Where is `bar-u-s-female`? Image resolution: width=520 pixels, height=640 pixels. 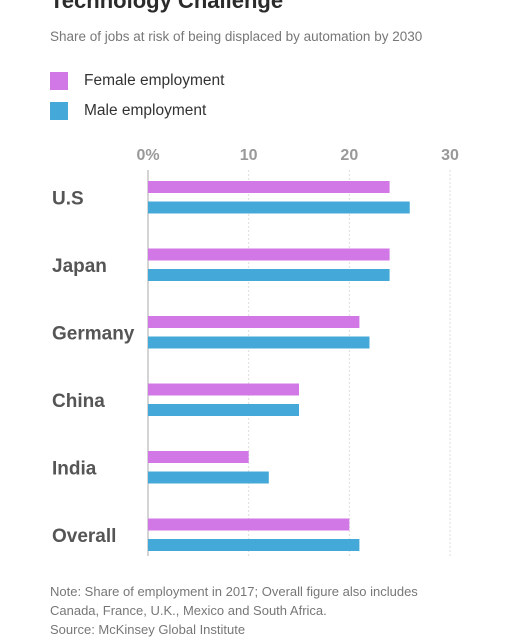
bar-u-s-female is located at coordinates (269, 187).